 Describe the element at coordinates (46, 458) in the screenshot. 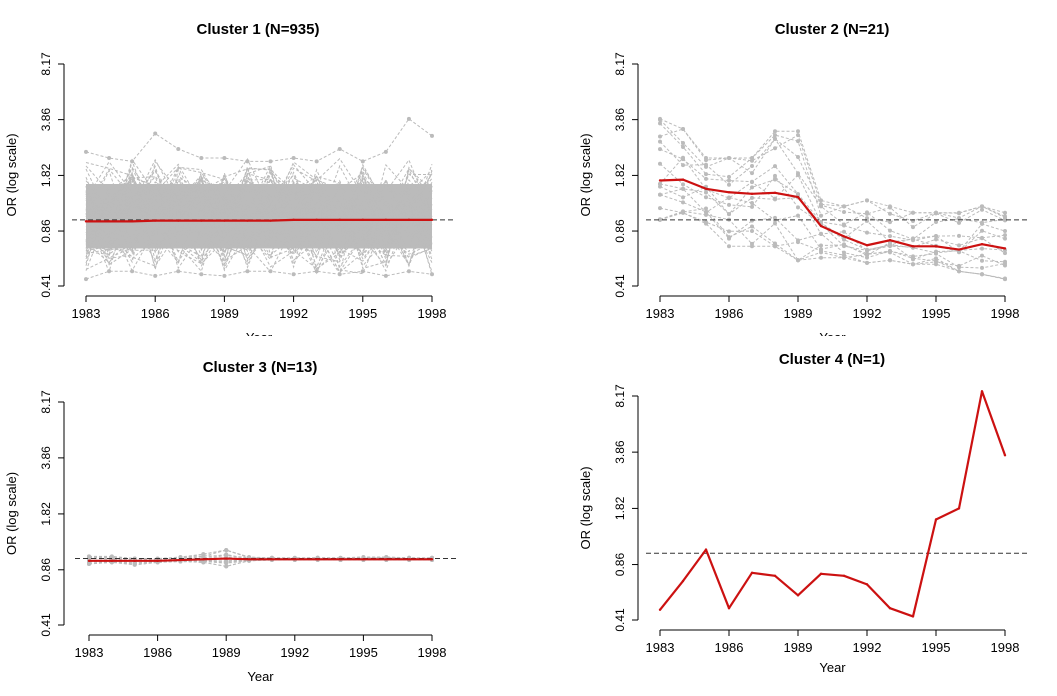

I see `y-tick-label: 3.86` at that location.